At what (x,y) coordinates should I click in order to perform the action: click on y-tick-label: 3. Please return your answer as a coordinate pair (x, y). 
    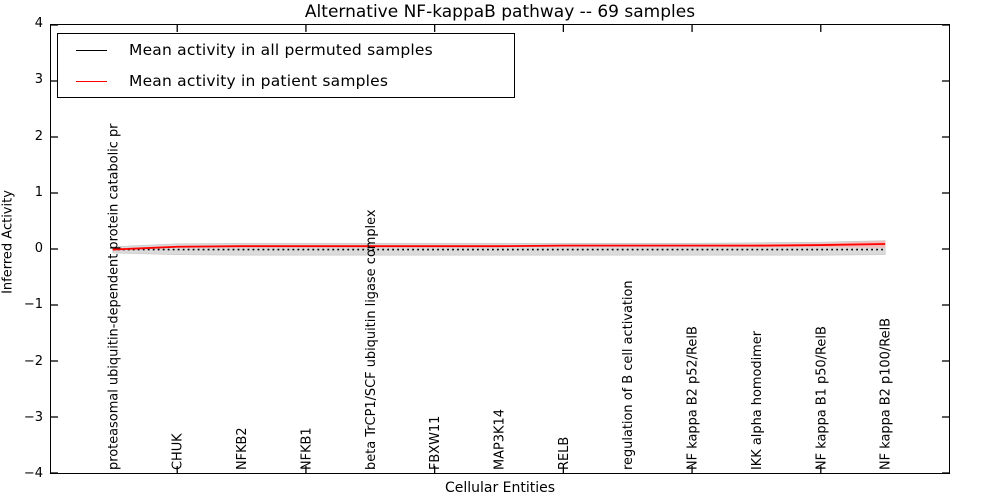
    Looking at the image, I should click on (38, 80).